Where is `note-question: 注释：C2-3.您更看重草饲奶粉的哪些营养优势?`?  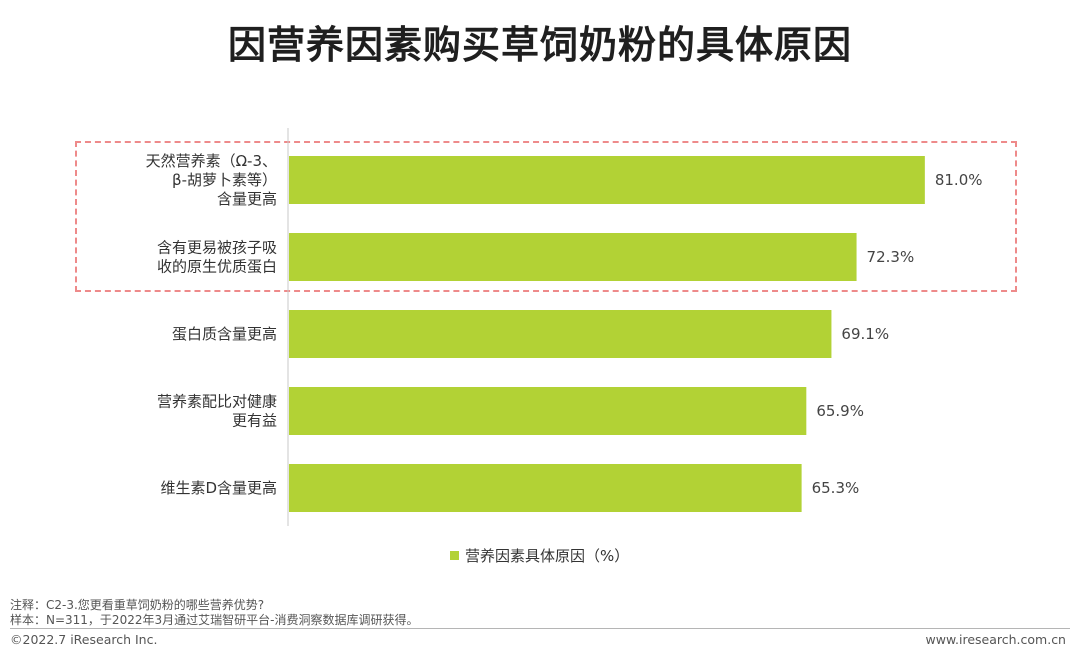 note-question: 注释：C2-3.您更看重草饲奶粉的哪些营养优势? is located at coordinates (137, 605).